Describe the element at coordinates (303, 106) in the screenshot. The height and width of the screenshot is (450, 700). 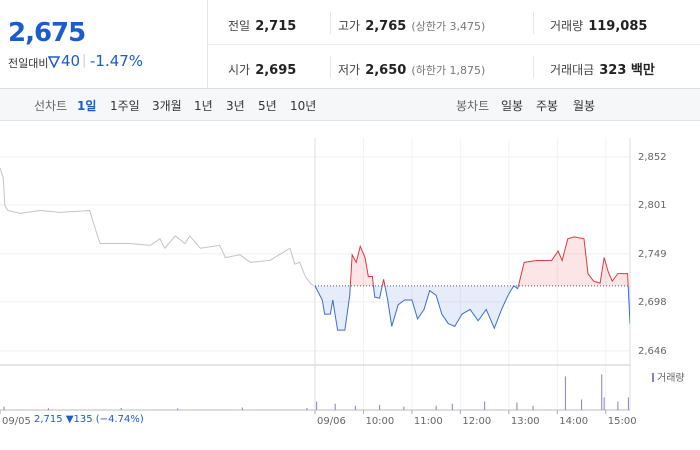
I see `tab: 10년` at that location.